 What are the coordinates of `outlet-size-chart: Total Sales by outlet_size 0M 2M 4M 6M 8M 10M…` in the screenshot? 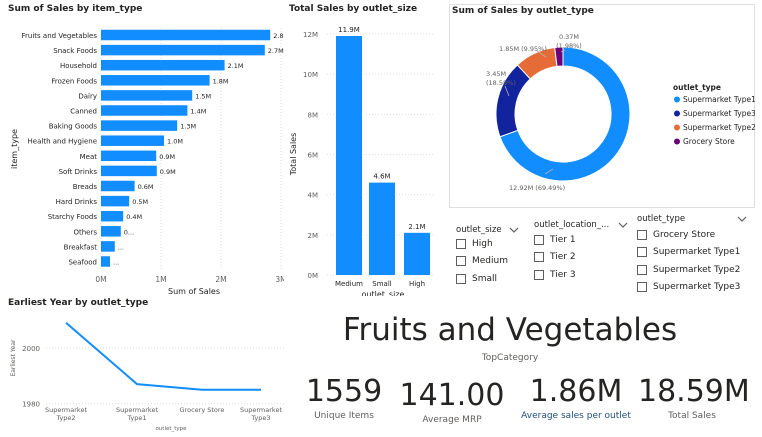 It's located at (363, 150).